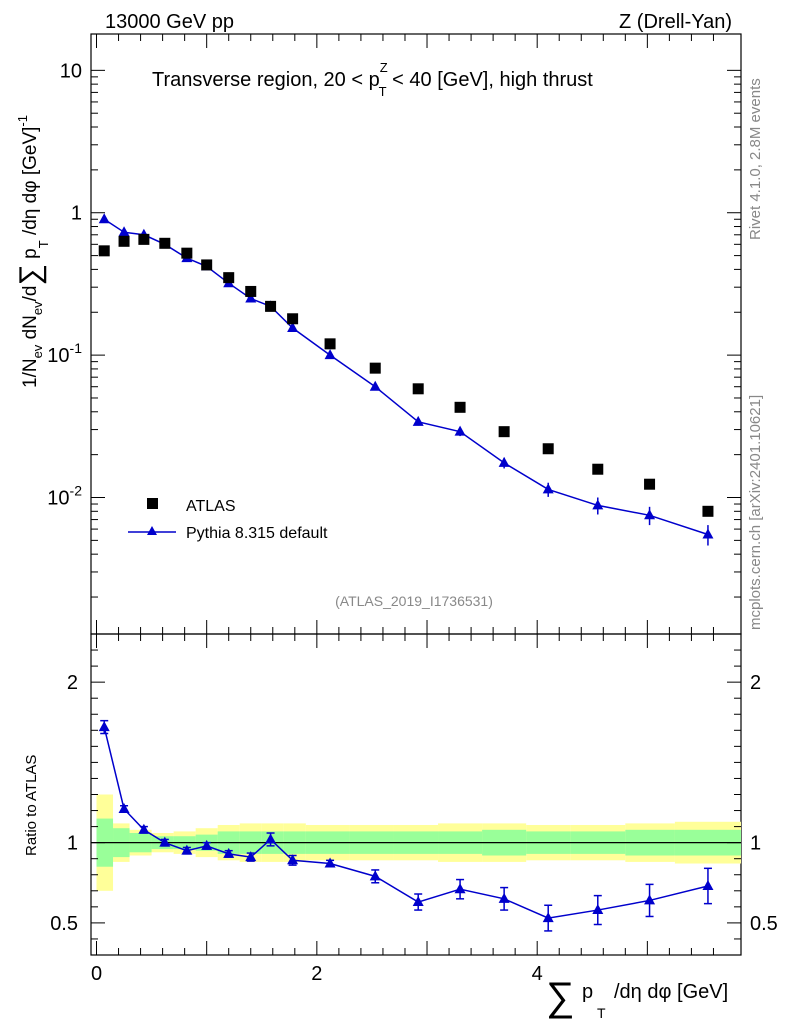 The width and height of the screenshot is (786, 1024). Describe the element at coordinates (72, 683) in the screenshot. I see `ratio-y-tick-label: 2` at that location.